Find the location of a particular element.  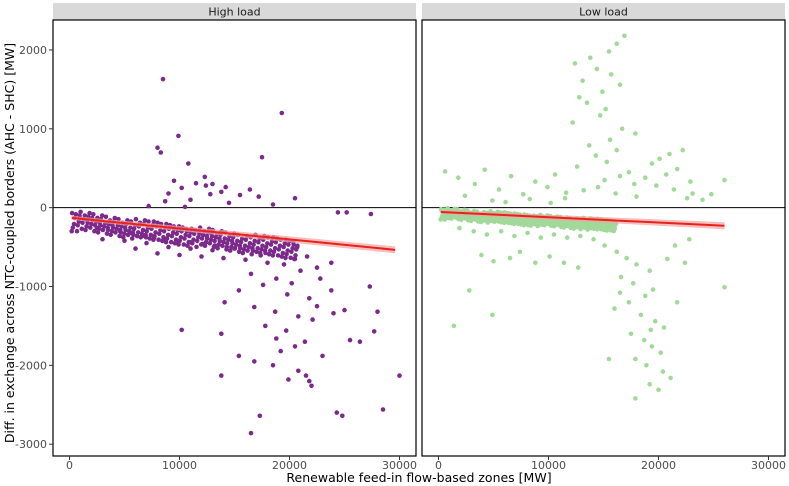

panel-title-low-load: Low load is located at coordinates (603, 12).